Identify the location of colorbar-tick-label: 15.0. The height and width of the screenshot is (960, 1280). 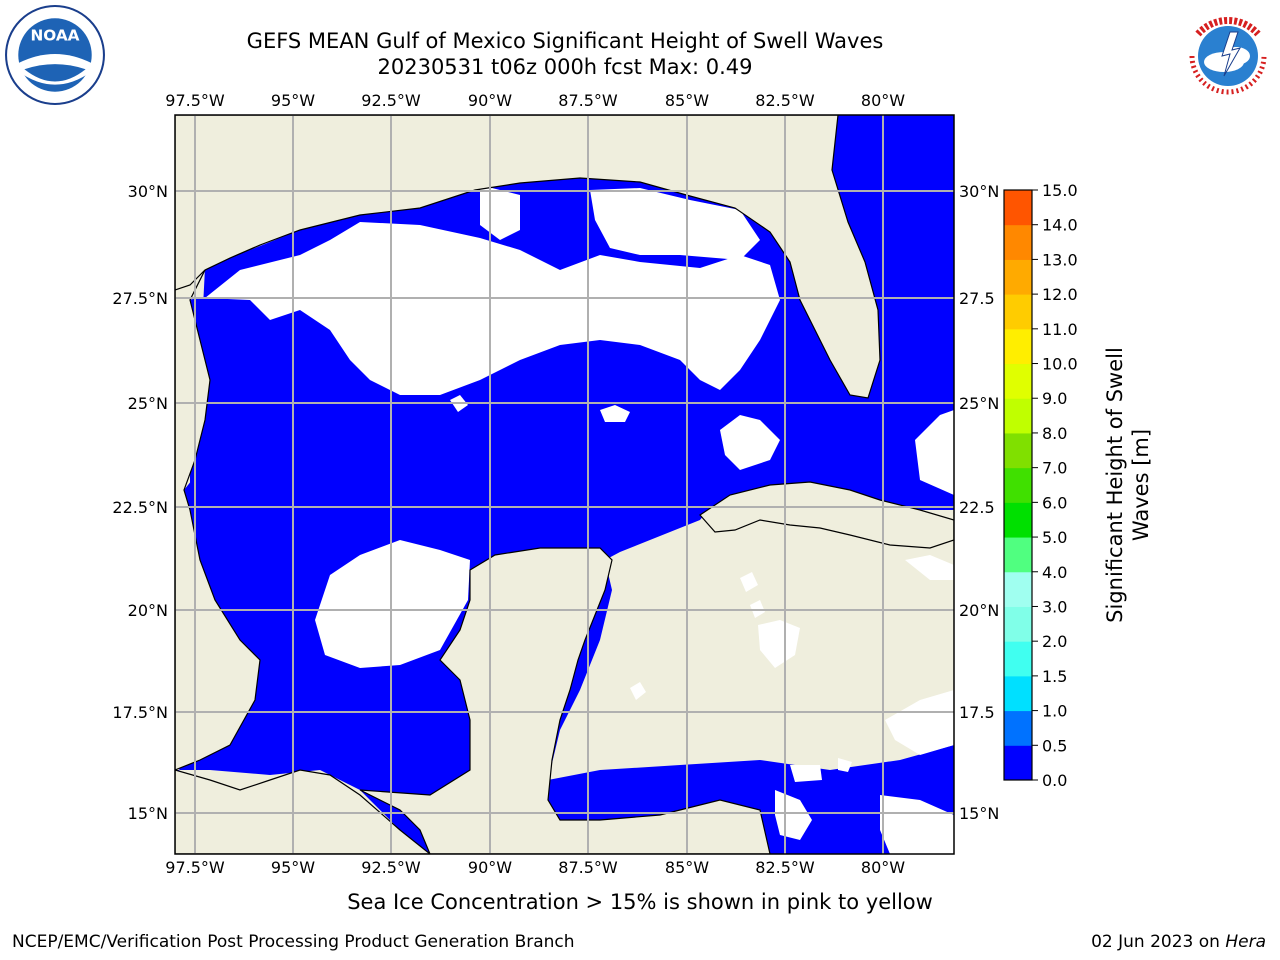
(1060, 190).